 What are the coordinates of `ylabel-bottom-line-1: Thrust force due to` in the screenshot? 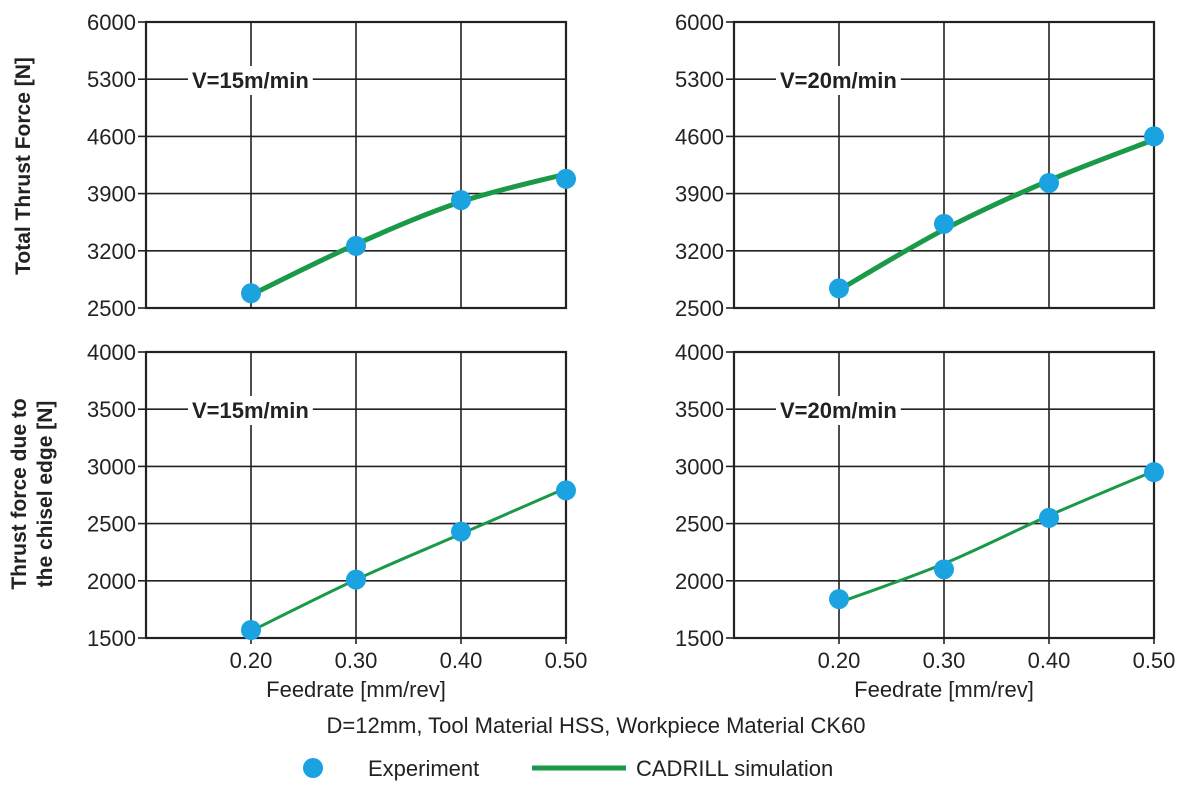 It's located at (19, 493).